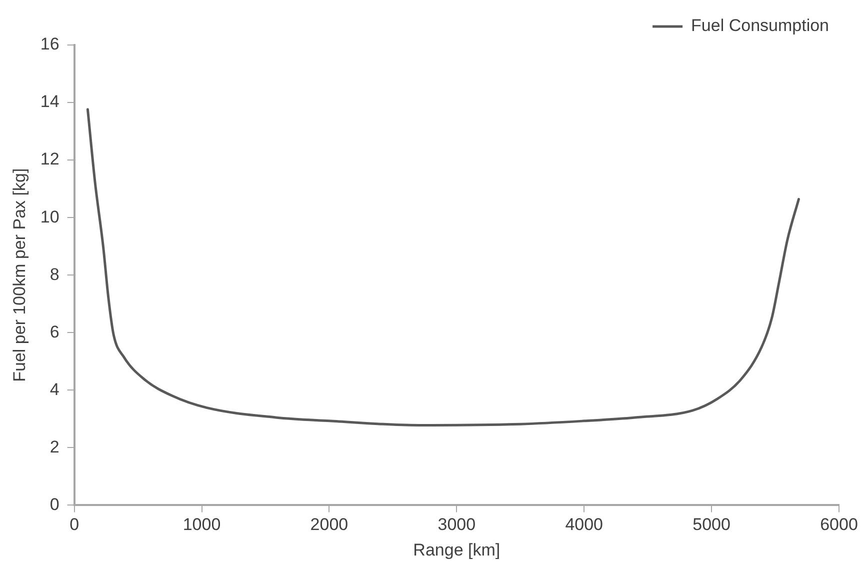 The height and width of the screenshot is (567, 861). I want to click on y-tick-label: 10, so click(50, 216).